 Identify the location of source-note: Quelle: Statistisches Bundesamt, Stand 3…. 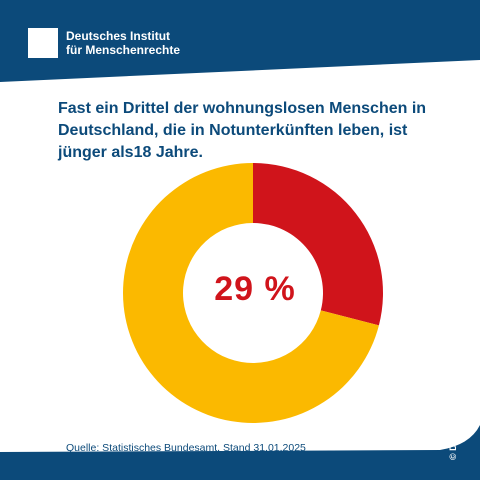
(186, 448).